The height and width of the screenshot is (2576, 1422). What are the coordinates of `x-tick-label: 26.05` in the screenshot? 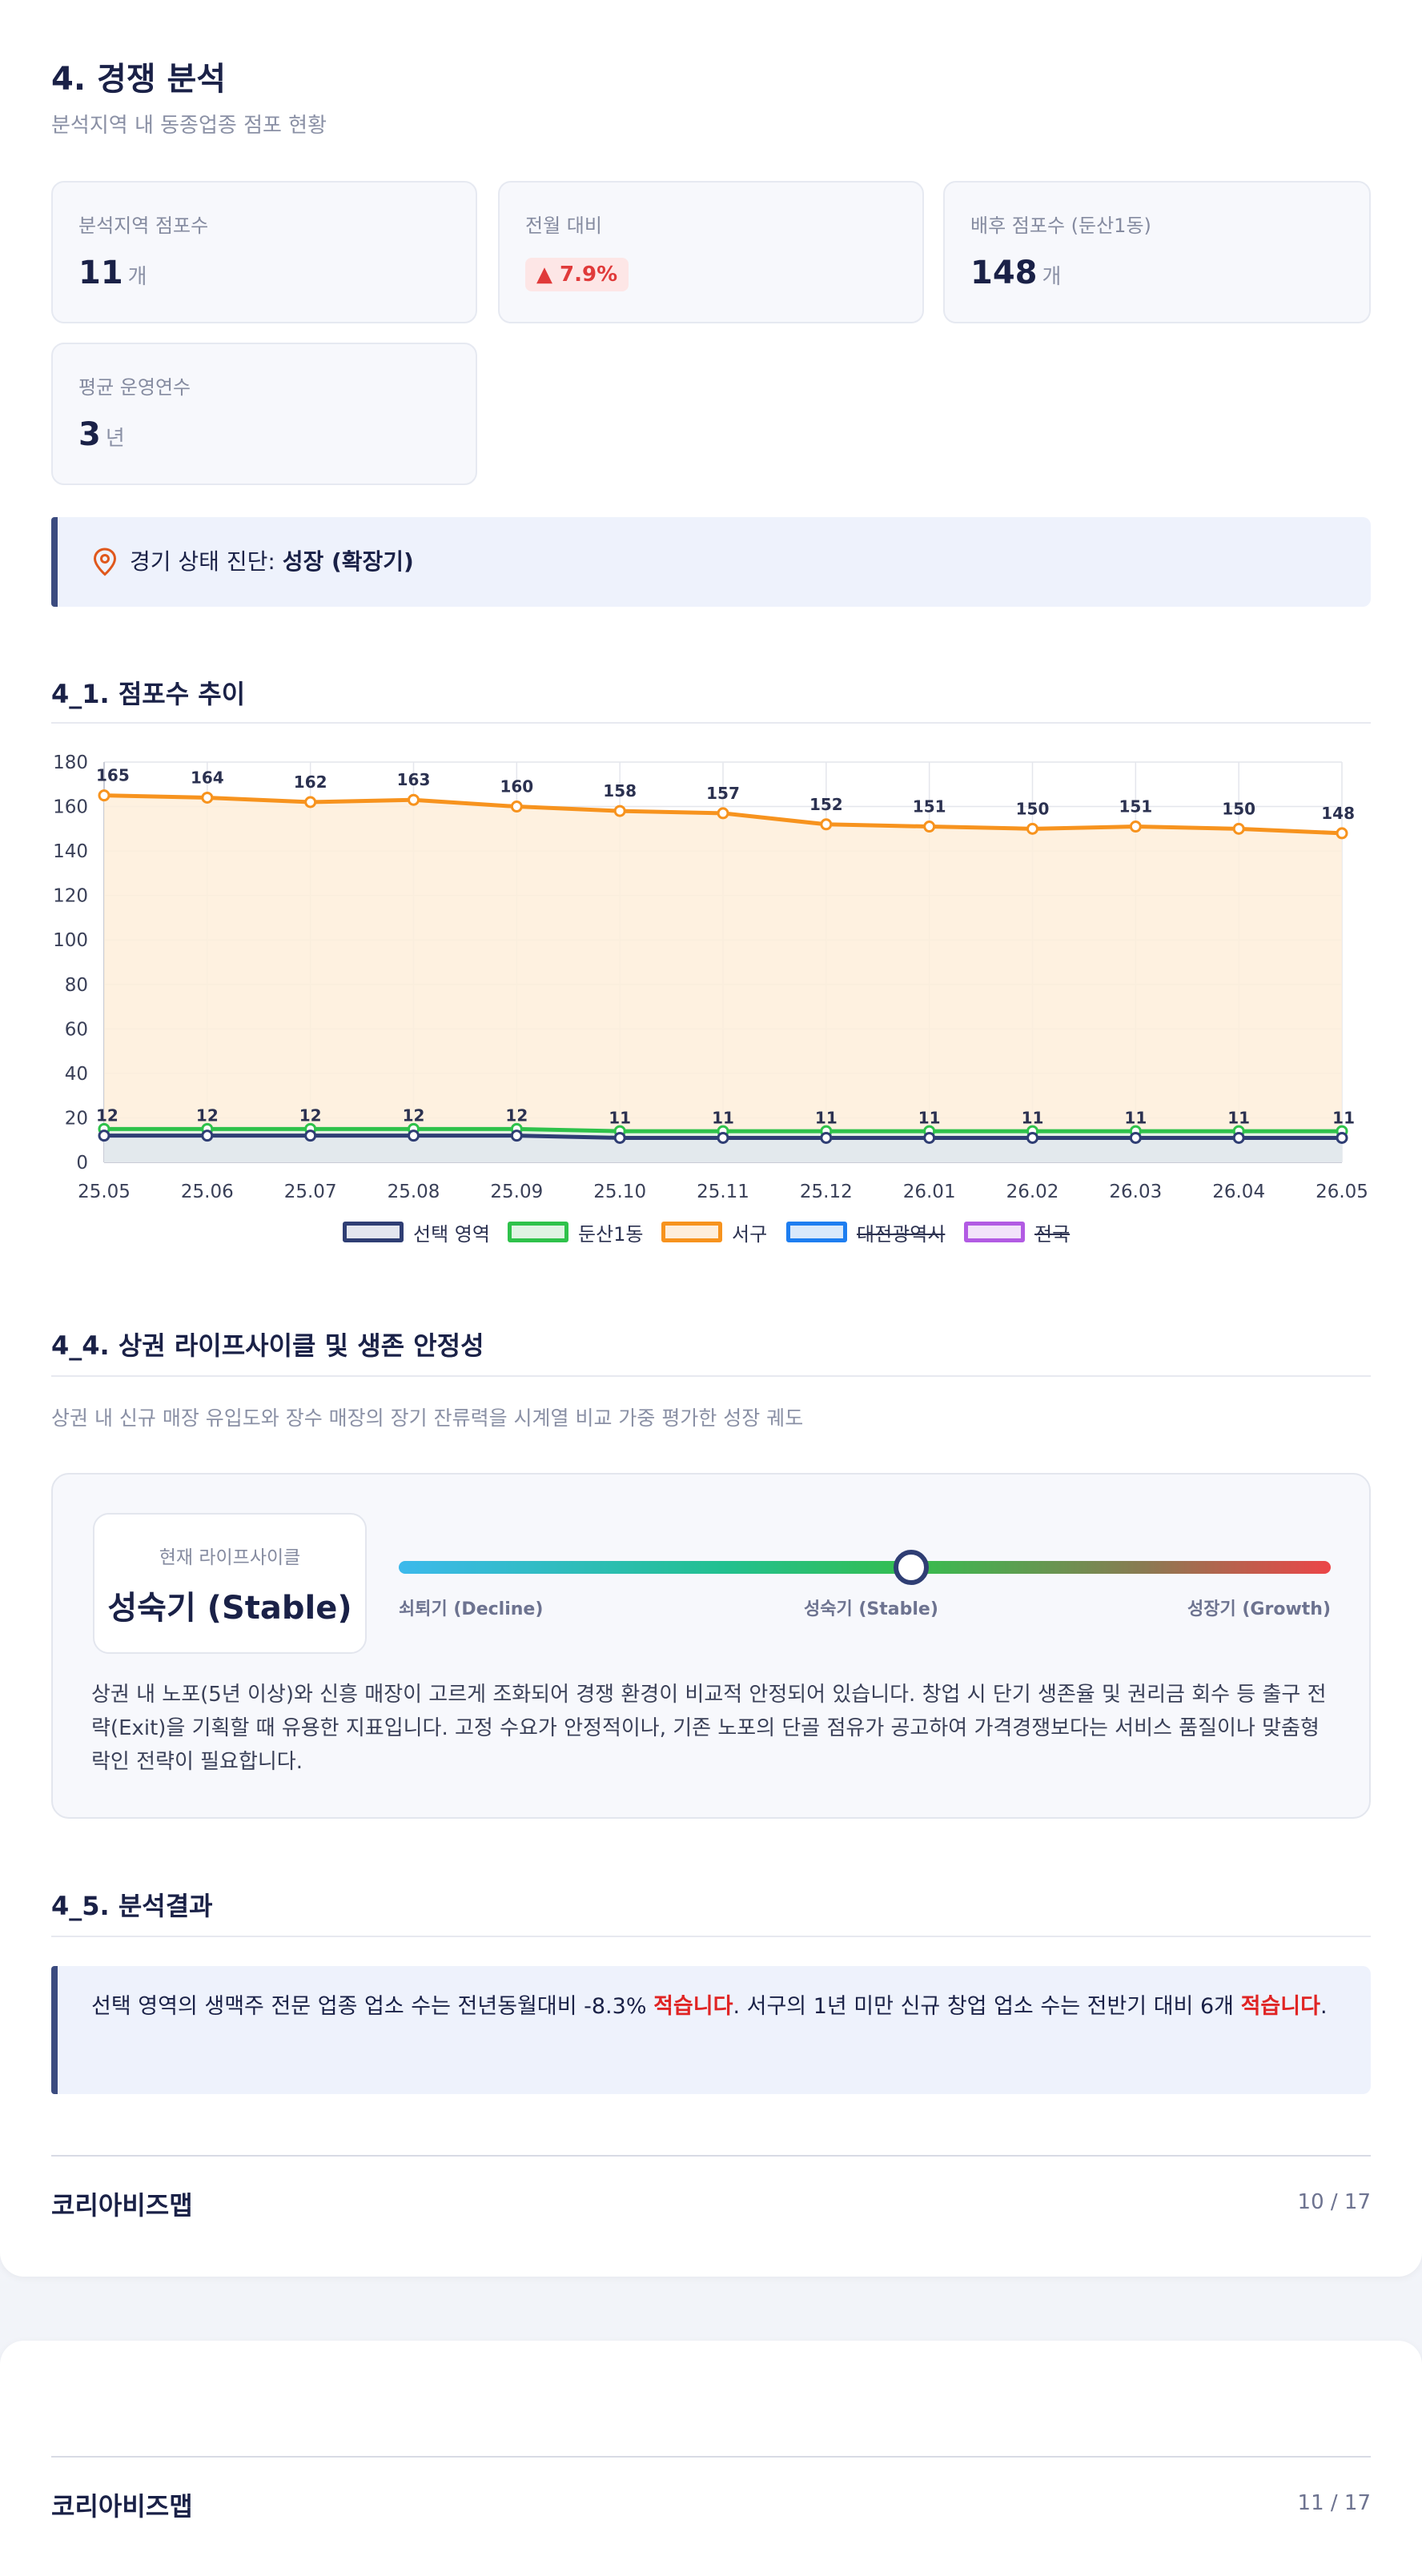 It's located at (1342, 1192).